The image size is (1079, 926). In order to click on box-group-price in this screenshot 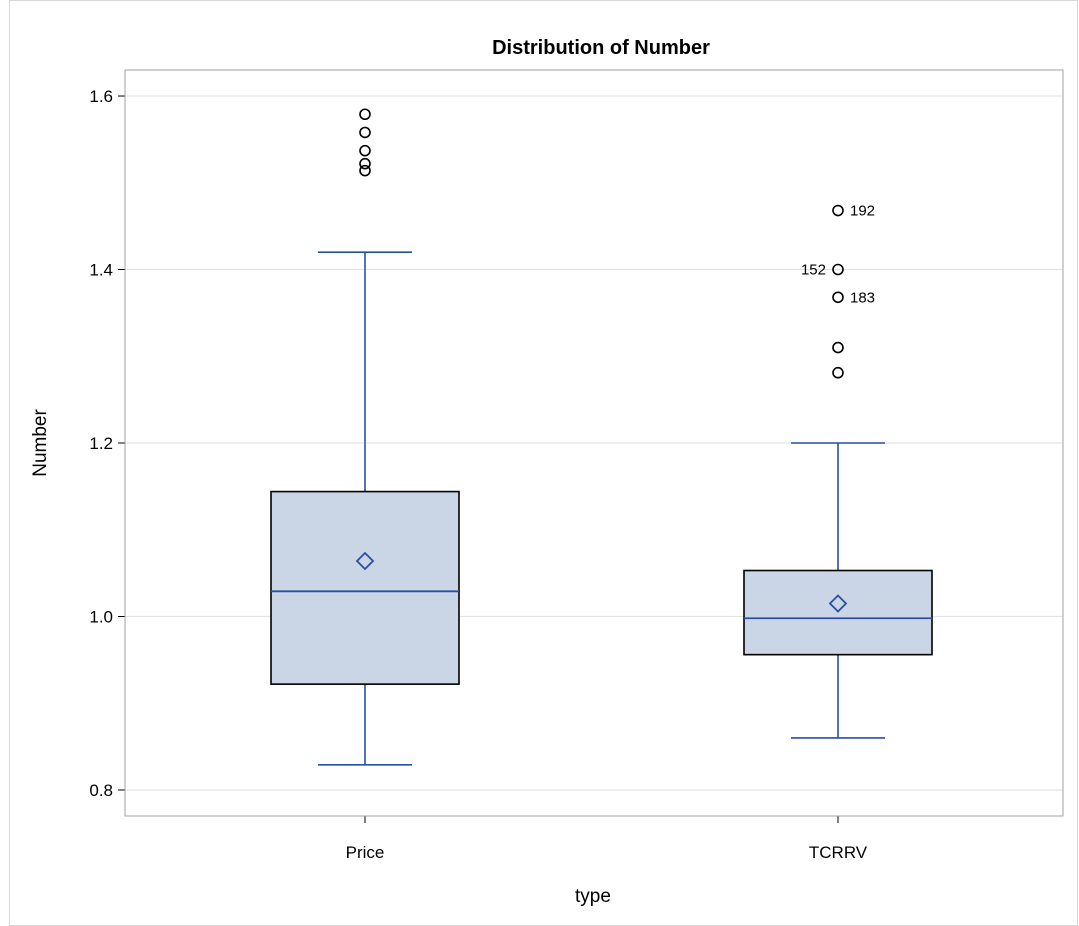, I will do `click(365, 437)`.